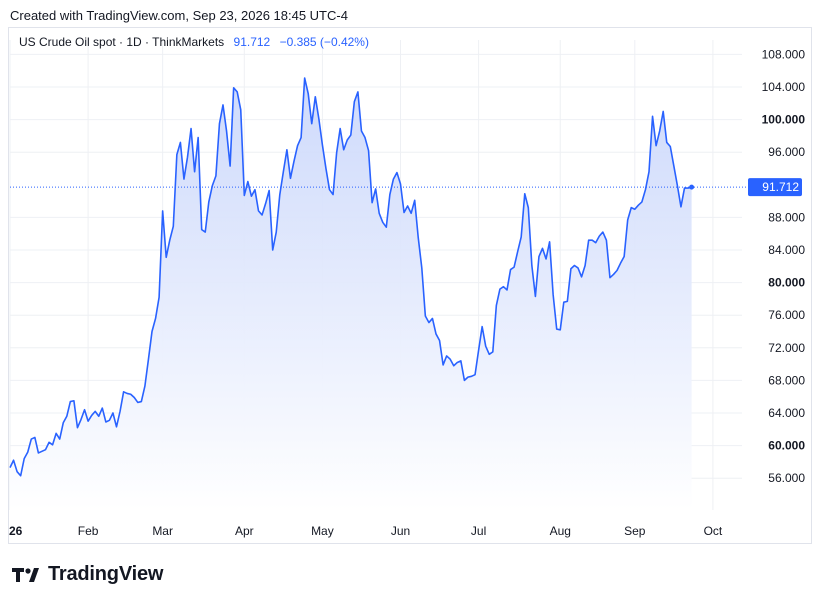 The height and width of the screenshot is (604, 822). I want to click on x-tick-label: Apr, so click(244, 531).